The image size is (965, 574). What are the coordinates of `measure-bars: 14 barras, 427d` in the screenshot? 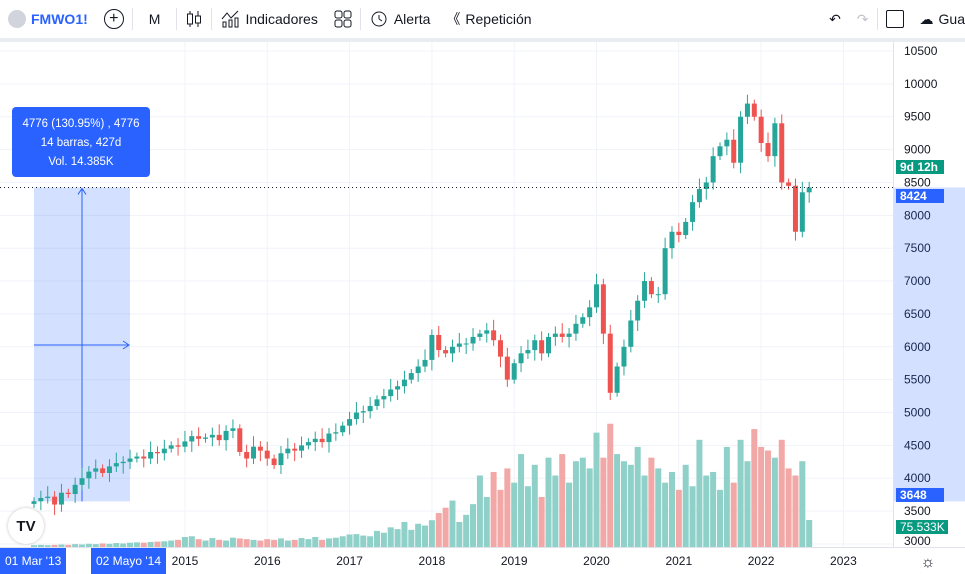 It's located at (81, 143).